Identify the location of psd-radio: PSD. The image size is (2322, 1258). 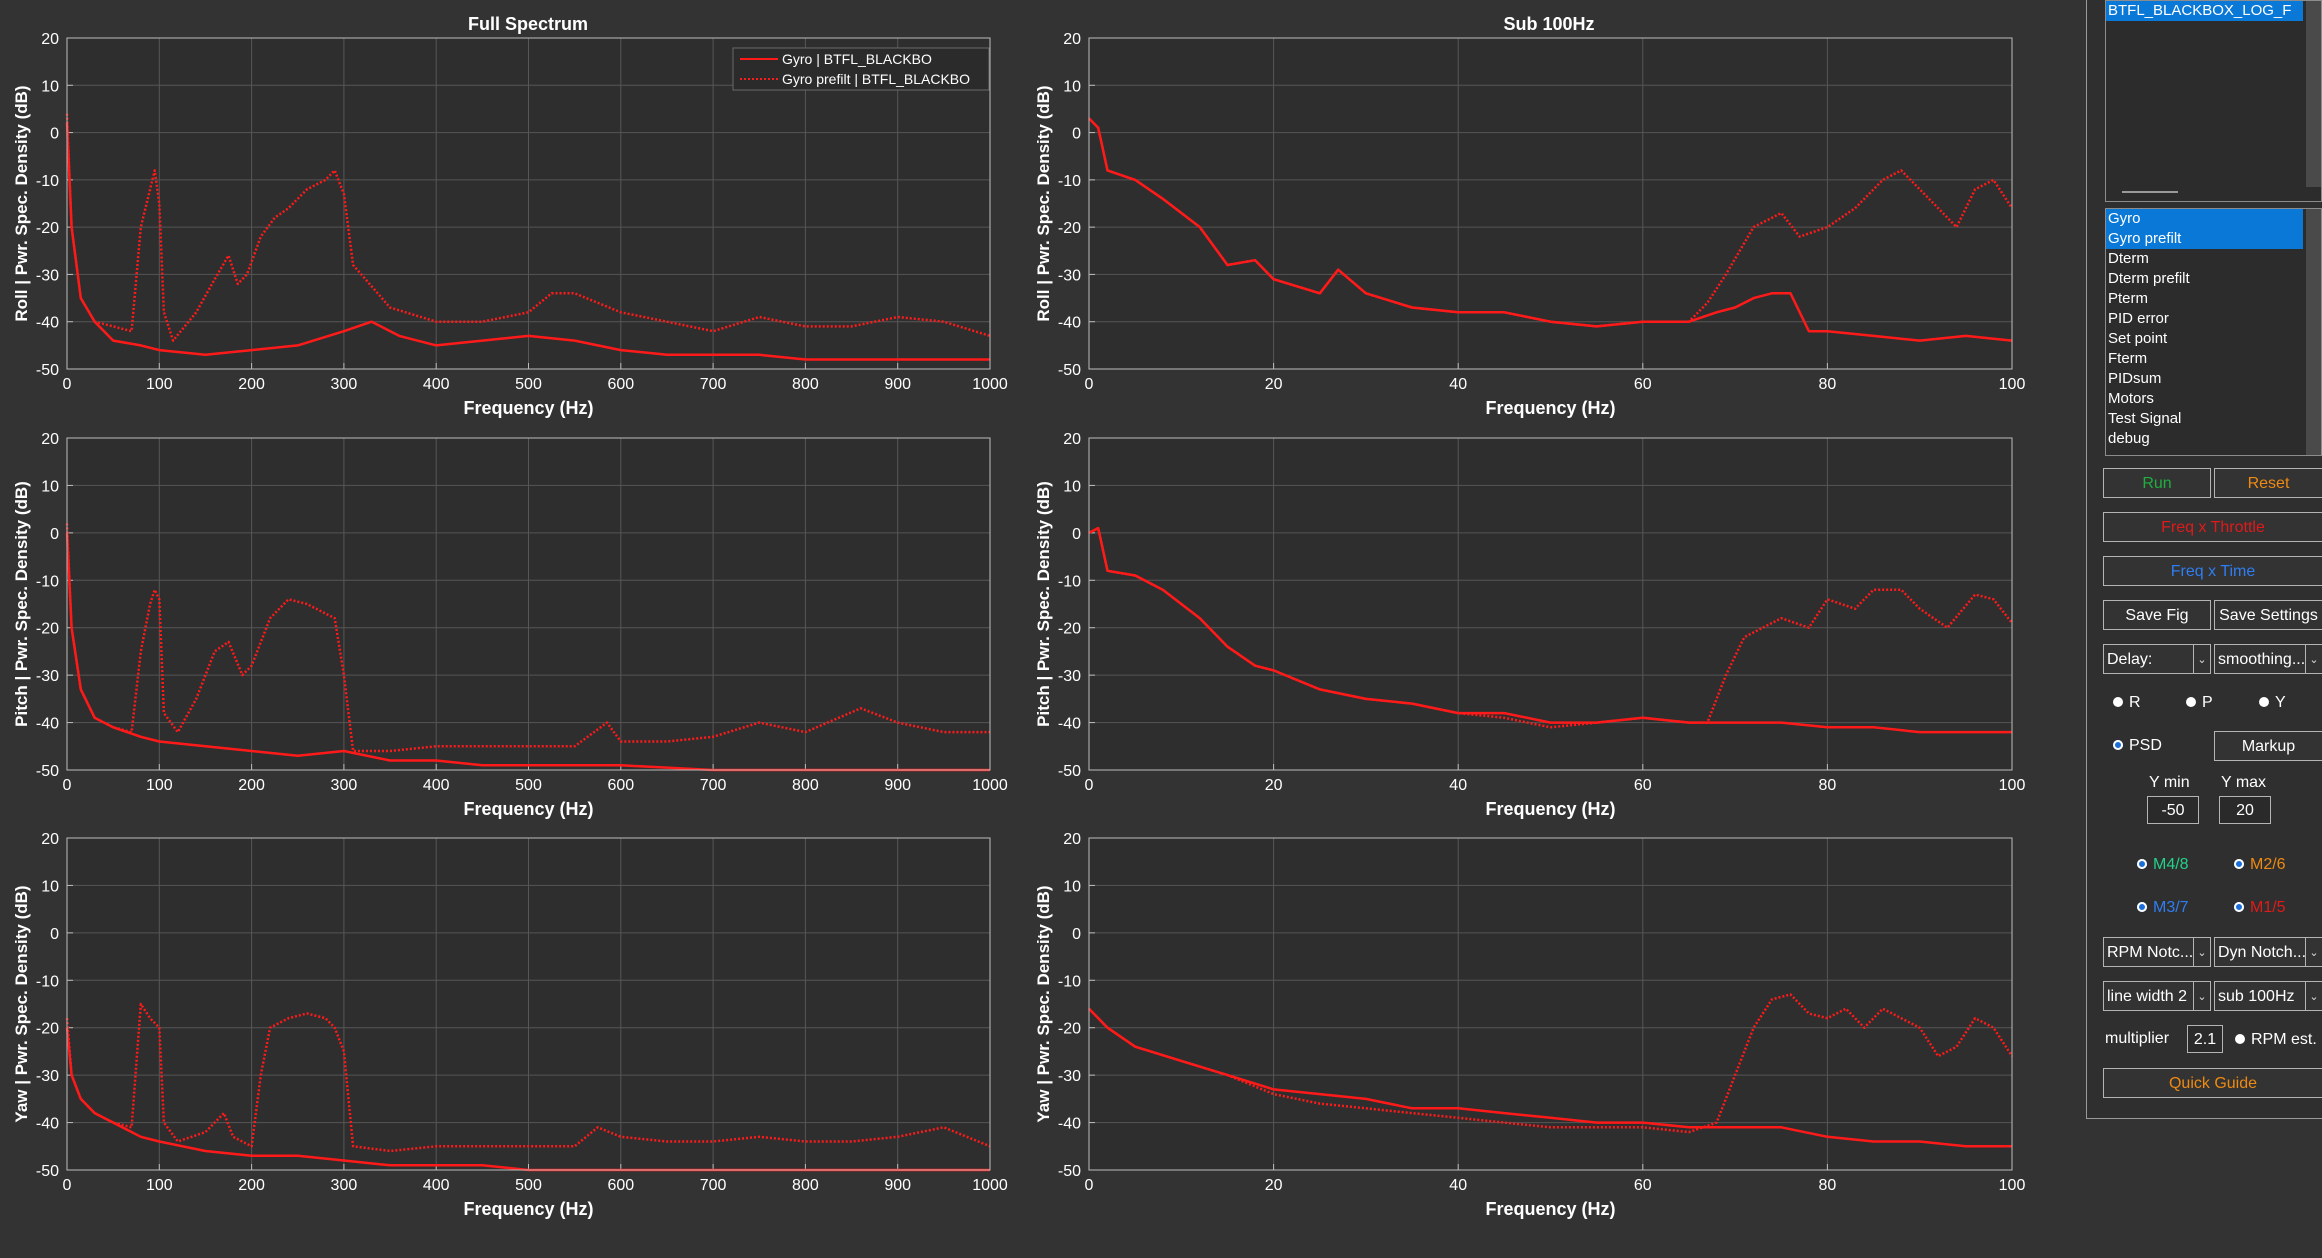
(2137, 746).